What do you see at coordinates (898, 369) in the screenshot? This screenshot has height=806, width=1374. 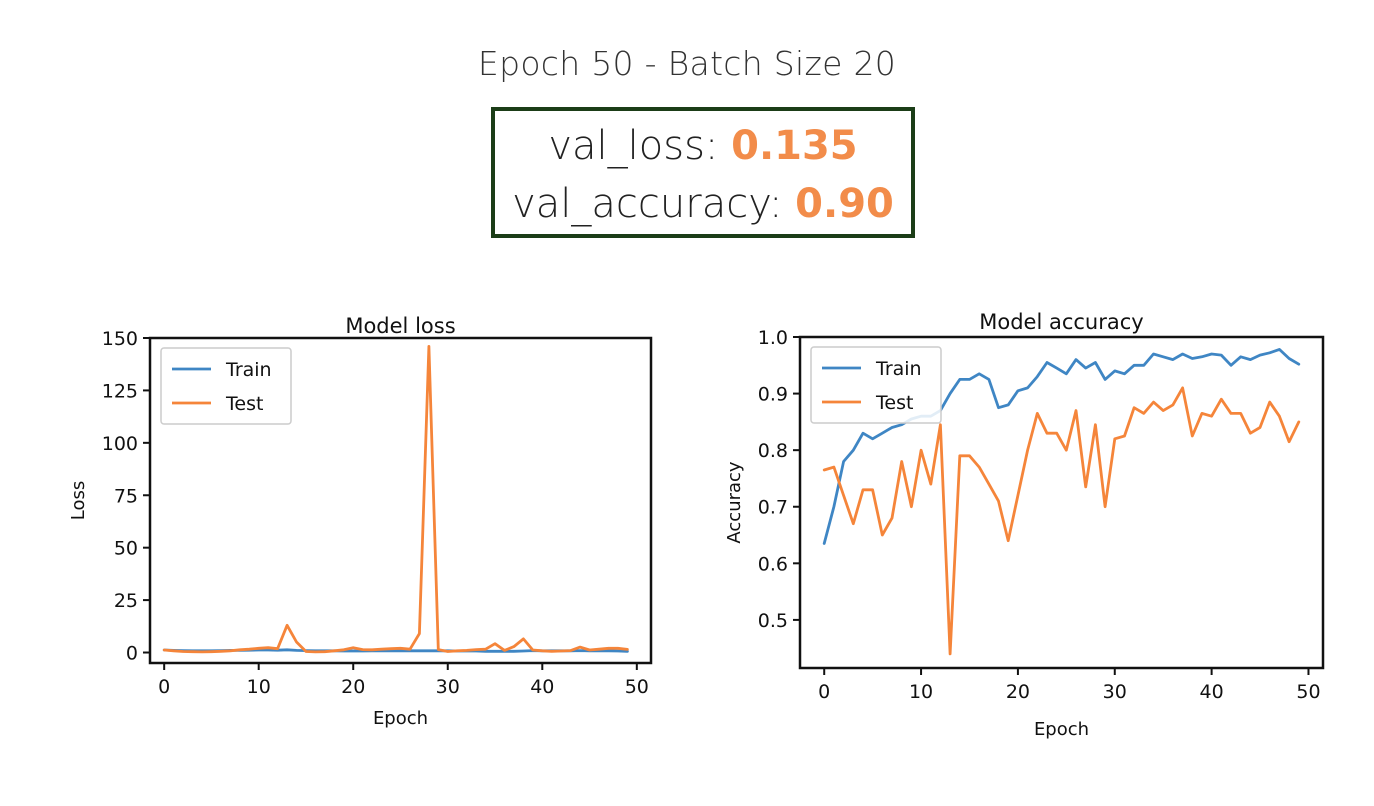 I see `accuracy-legend-label-train: Train` at bounding box center [898, 369].